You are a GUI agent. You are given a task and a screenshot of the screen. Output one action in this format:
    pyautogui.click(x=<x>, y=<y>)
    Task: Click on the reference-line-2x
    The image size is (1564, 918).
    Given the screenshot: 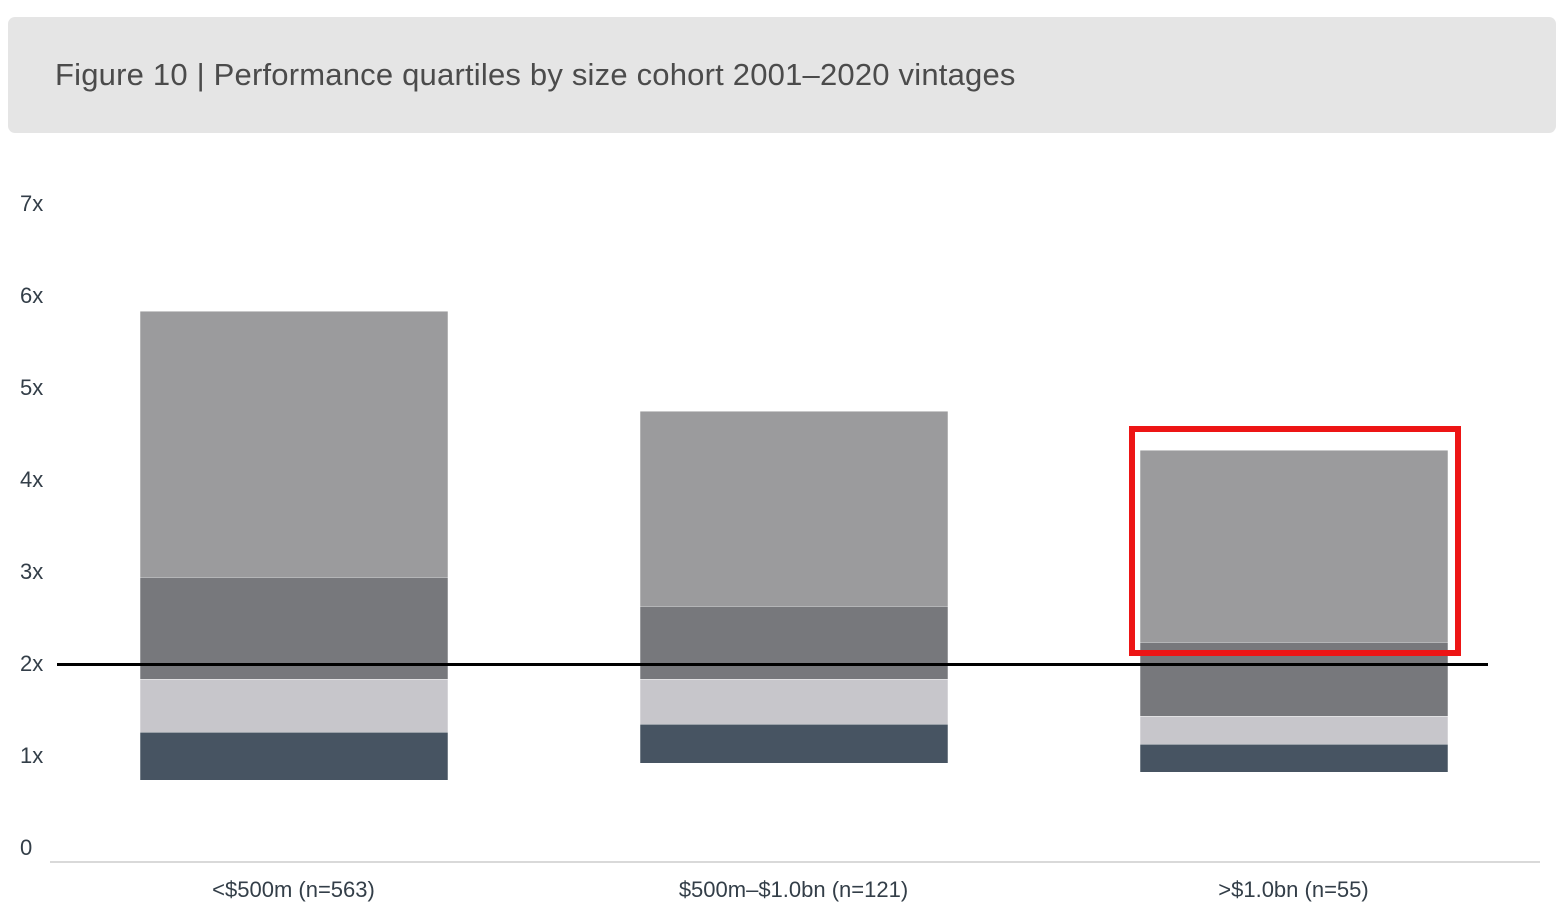 What is the action you would take?
    pyautogui.click(x=772, y=664)
    